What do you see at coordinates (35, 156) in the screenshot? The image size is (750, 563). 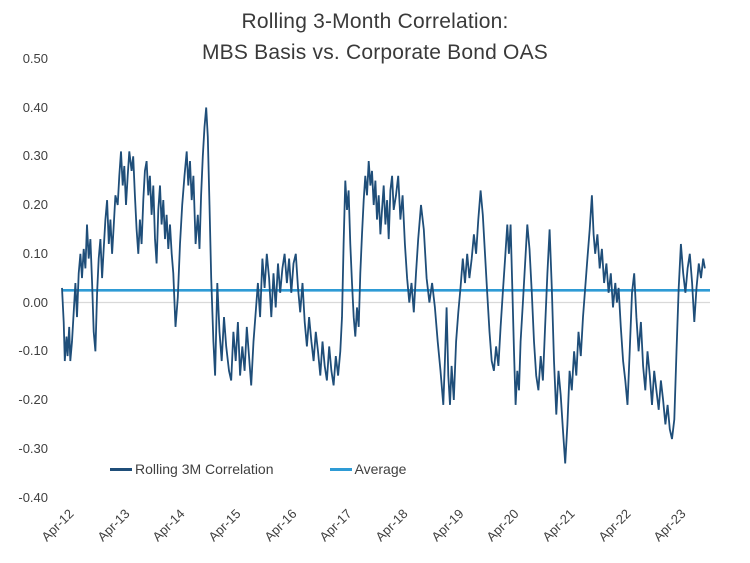 I see `y-tick-label: 0.30` at bounding box center [35, 156].